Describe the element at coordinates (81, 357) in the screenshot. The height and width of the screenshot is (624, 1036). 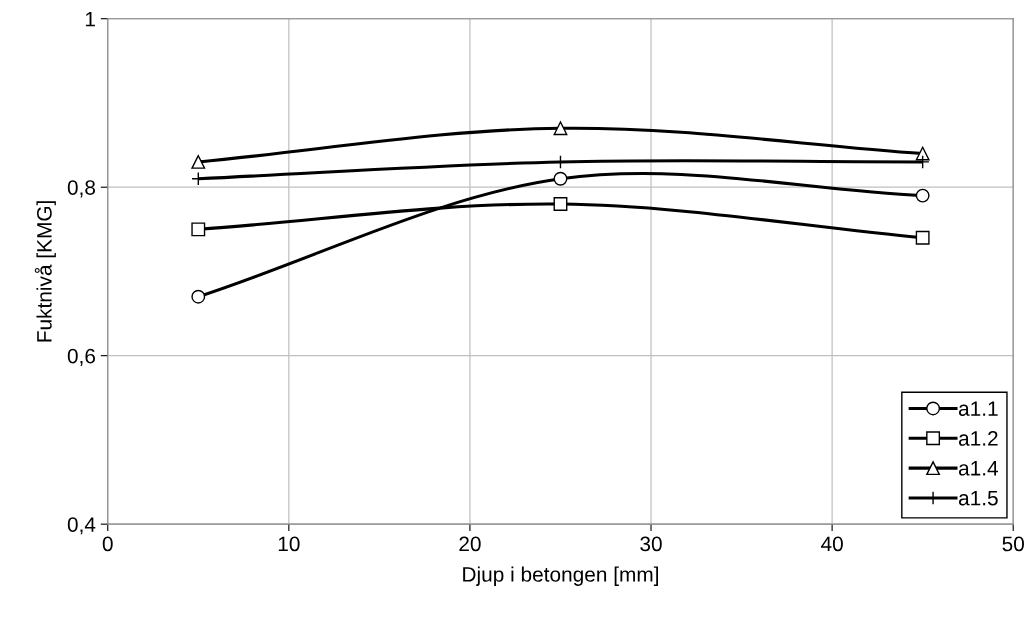
I see `y-tick-label: 0,6` at that location.